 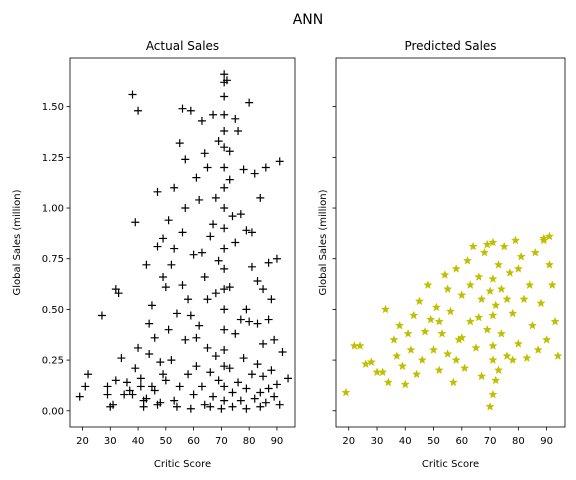 I want to click on actual-sales-title: Actual Sales, so click(x=182, y=46).